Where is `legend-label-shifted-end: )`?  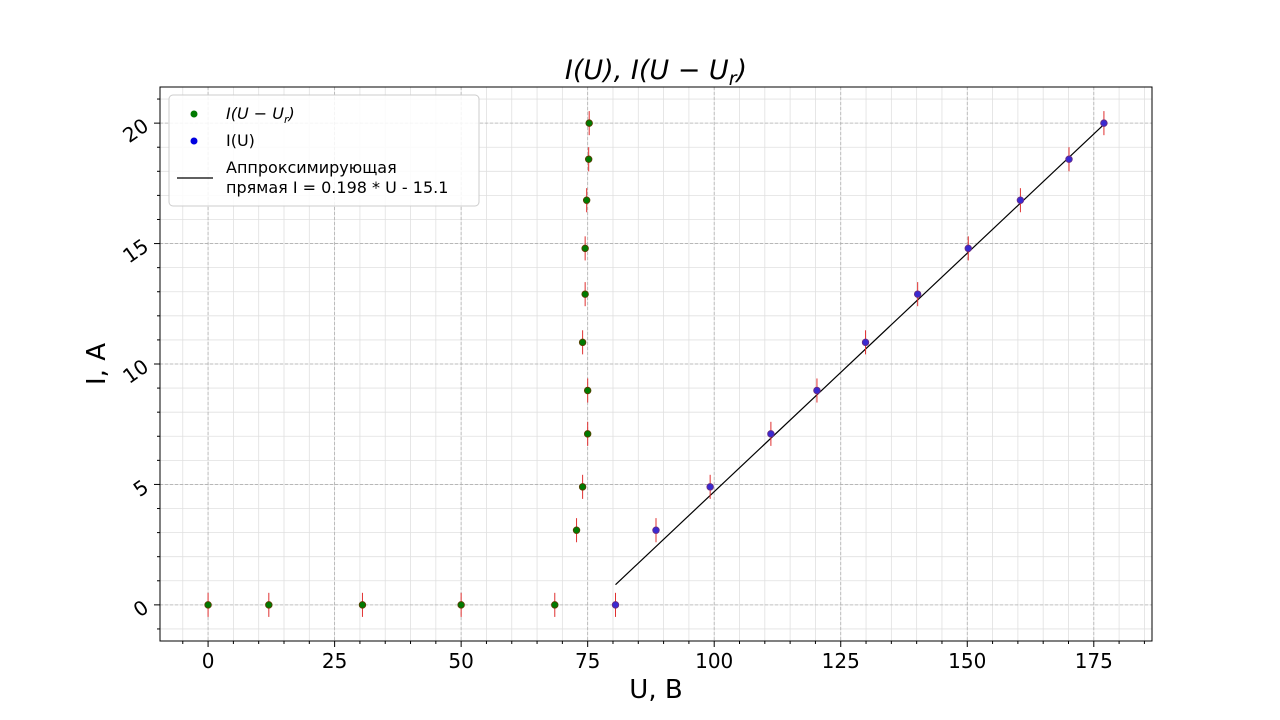 legend-label-shifted-end: ) is located at coordinates (291, 113).